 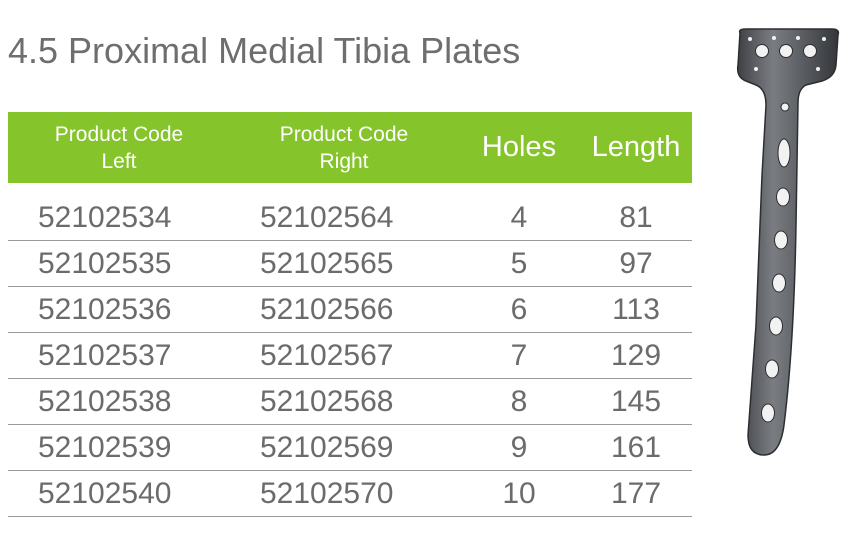 What do you see at coordinates (636, 309) in the screenshot?
I see `cell-length: 113` at bounding box center [636, 309].